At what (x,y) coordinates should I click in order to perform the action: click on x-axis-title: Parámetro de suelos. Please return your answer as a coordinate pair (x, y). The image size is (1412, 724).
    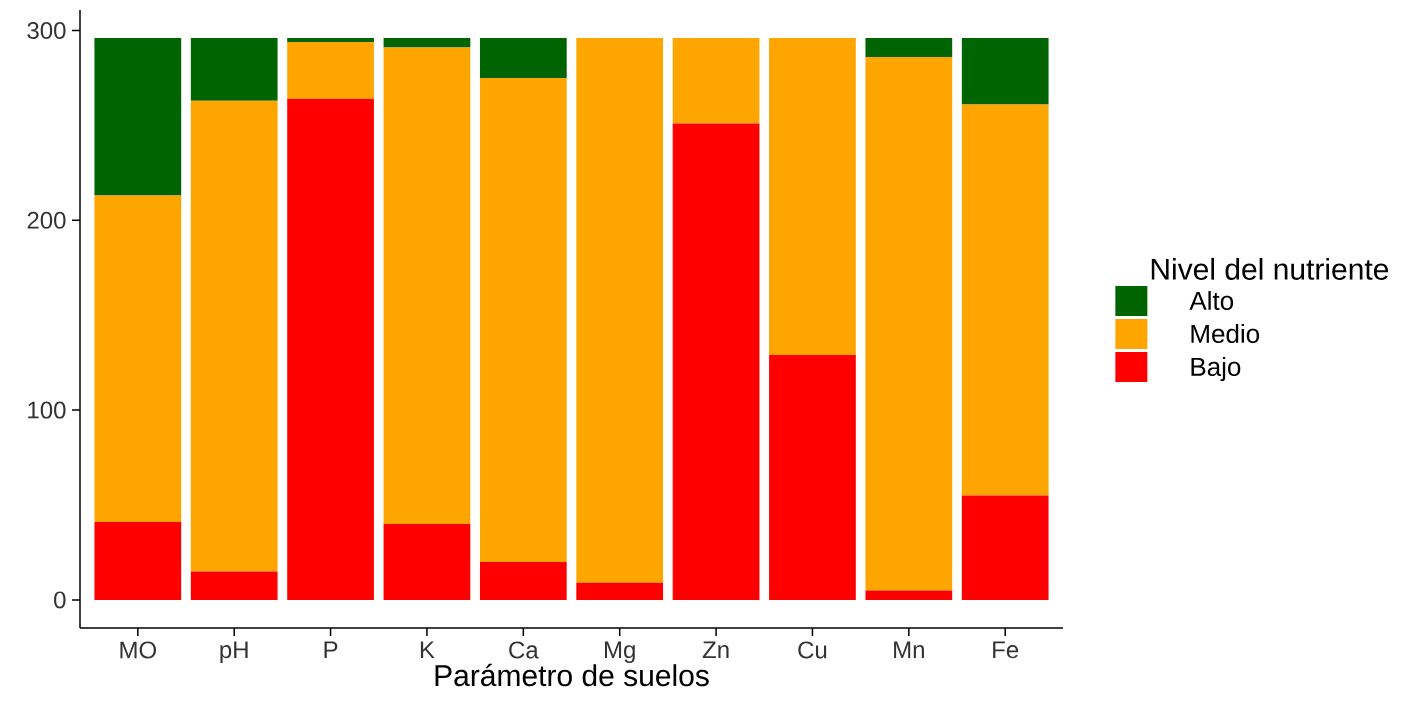
    Looking at the image, I should click on (572, 675).